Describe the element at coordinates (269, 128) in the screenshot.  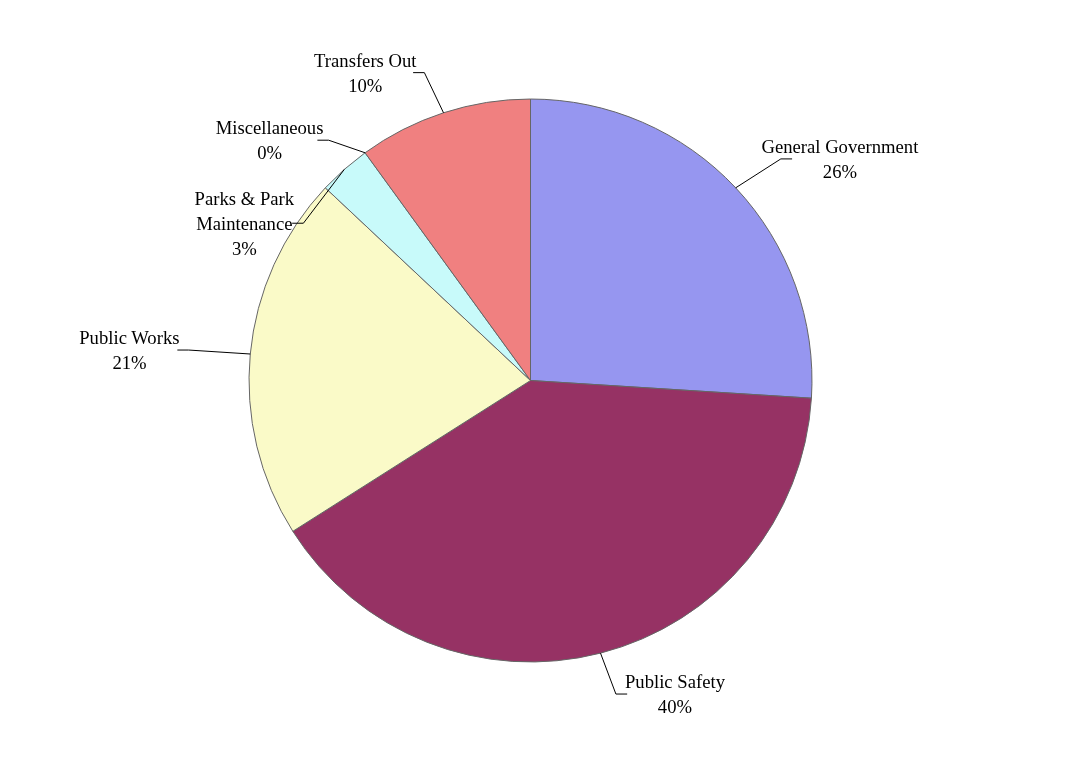
I see `category-label: Miscellaneous` at that location.